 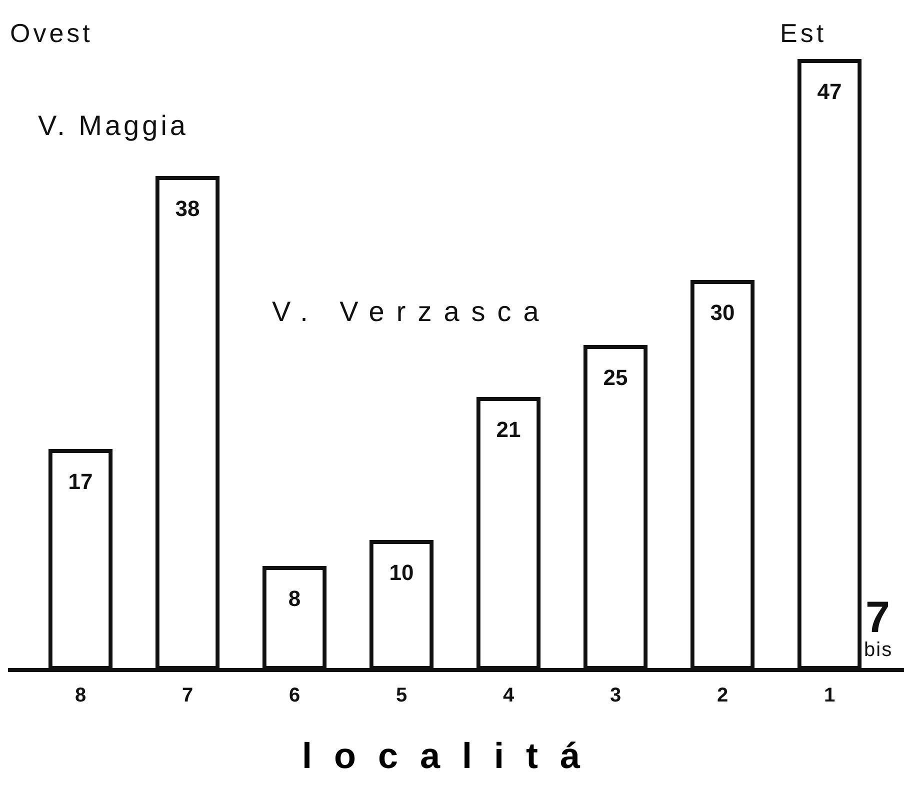 What do you see at coordinates (508, 429) in the screenshot?
I see `data-label: 21` at bounding box center [508, 429].